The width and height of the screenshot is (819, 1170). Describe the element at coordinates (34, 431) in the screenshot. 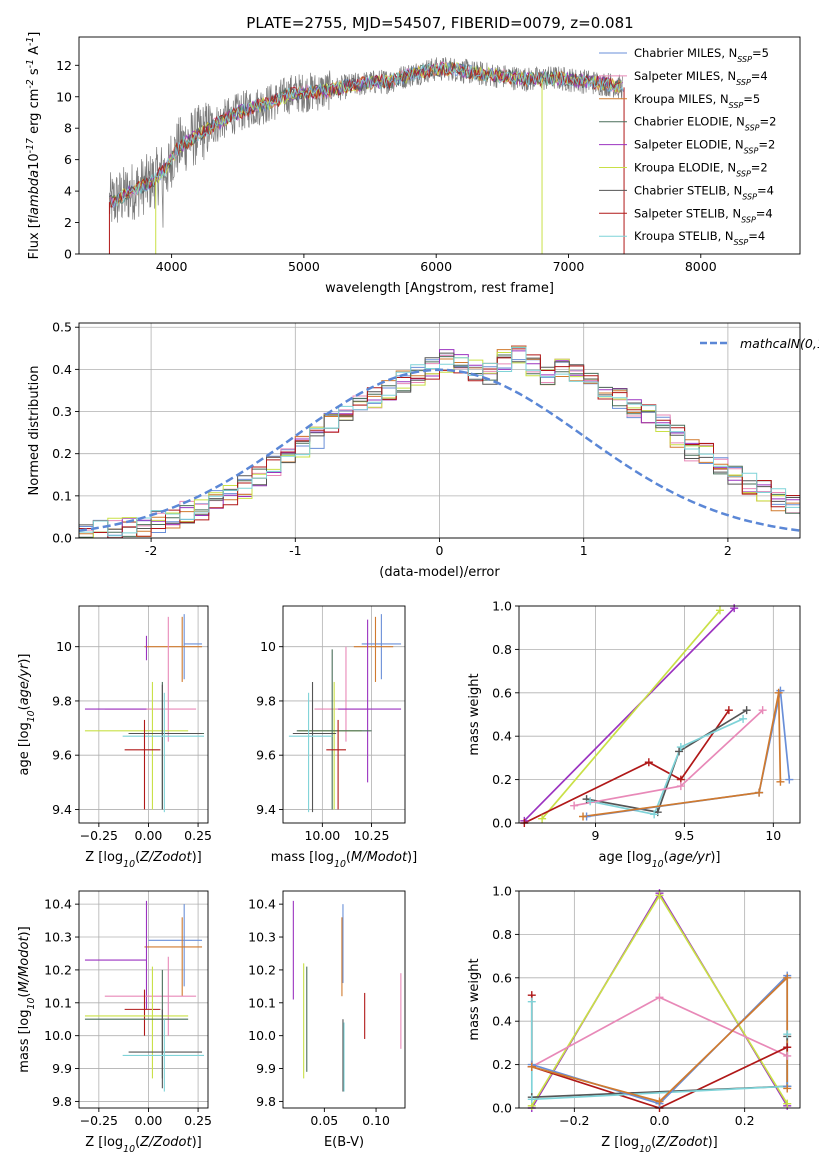

I see `y-axis-label: Normed distribution` at that location.